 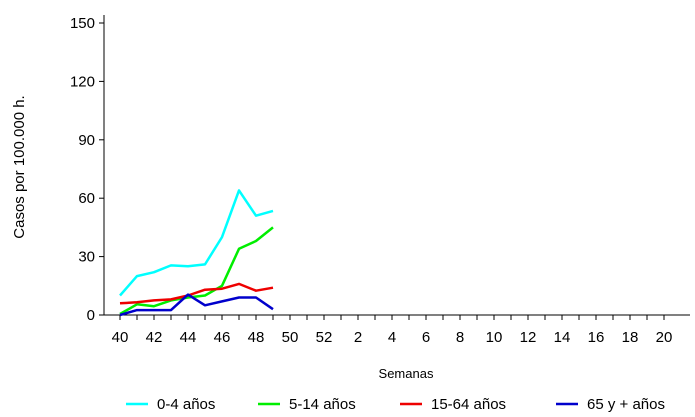 I want to click on y-tick-label: 60, so click(x=86, y=198).